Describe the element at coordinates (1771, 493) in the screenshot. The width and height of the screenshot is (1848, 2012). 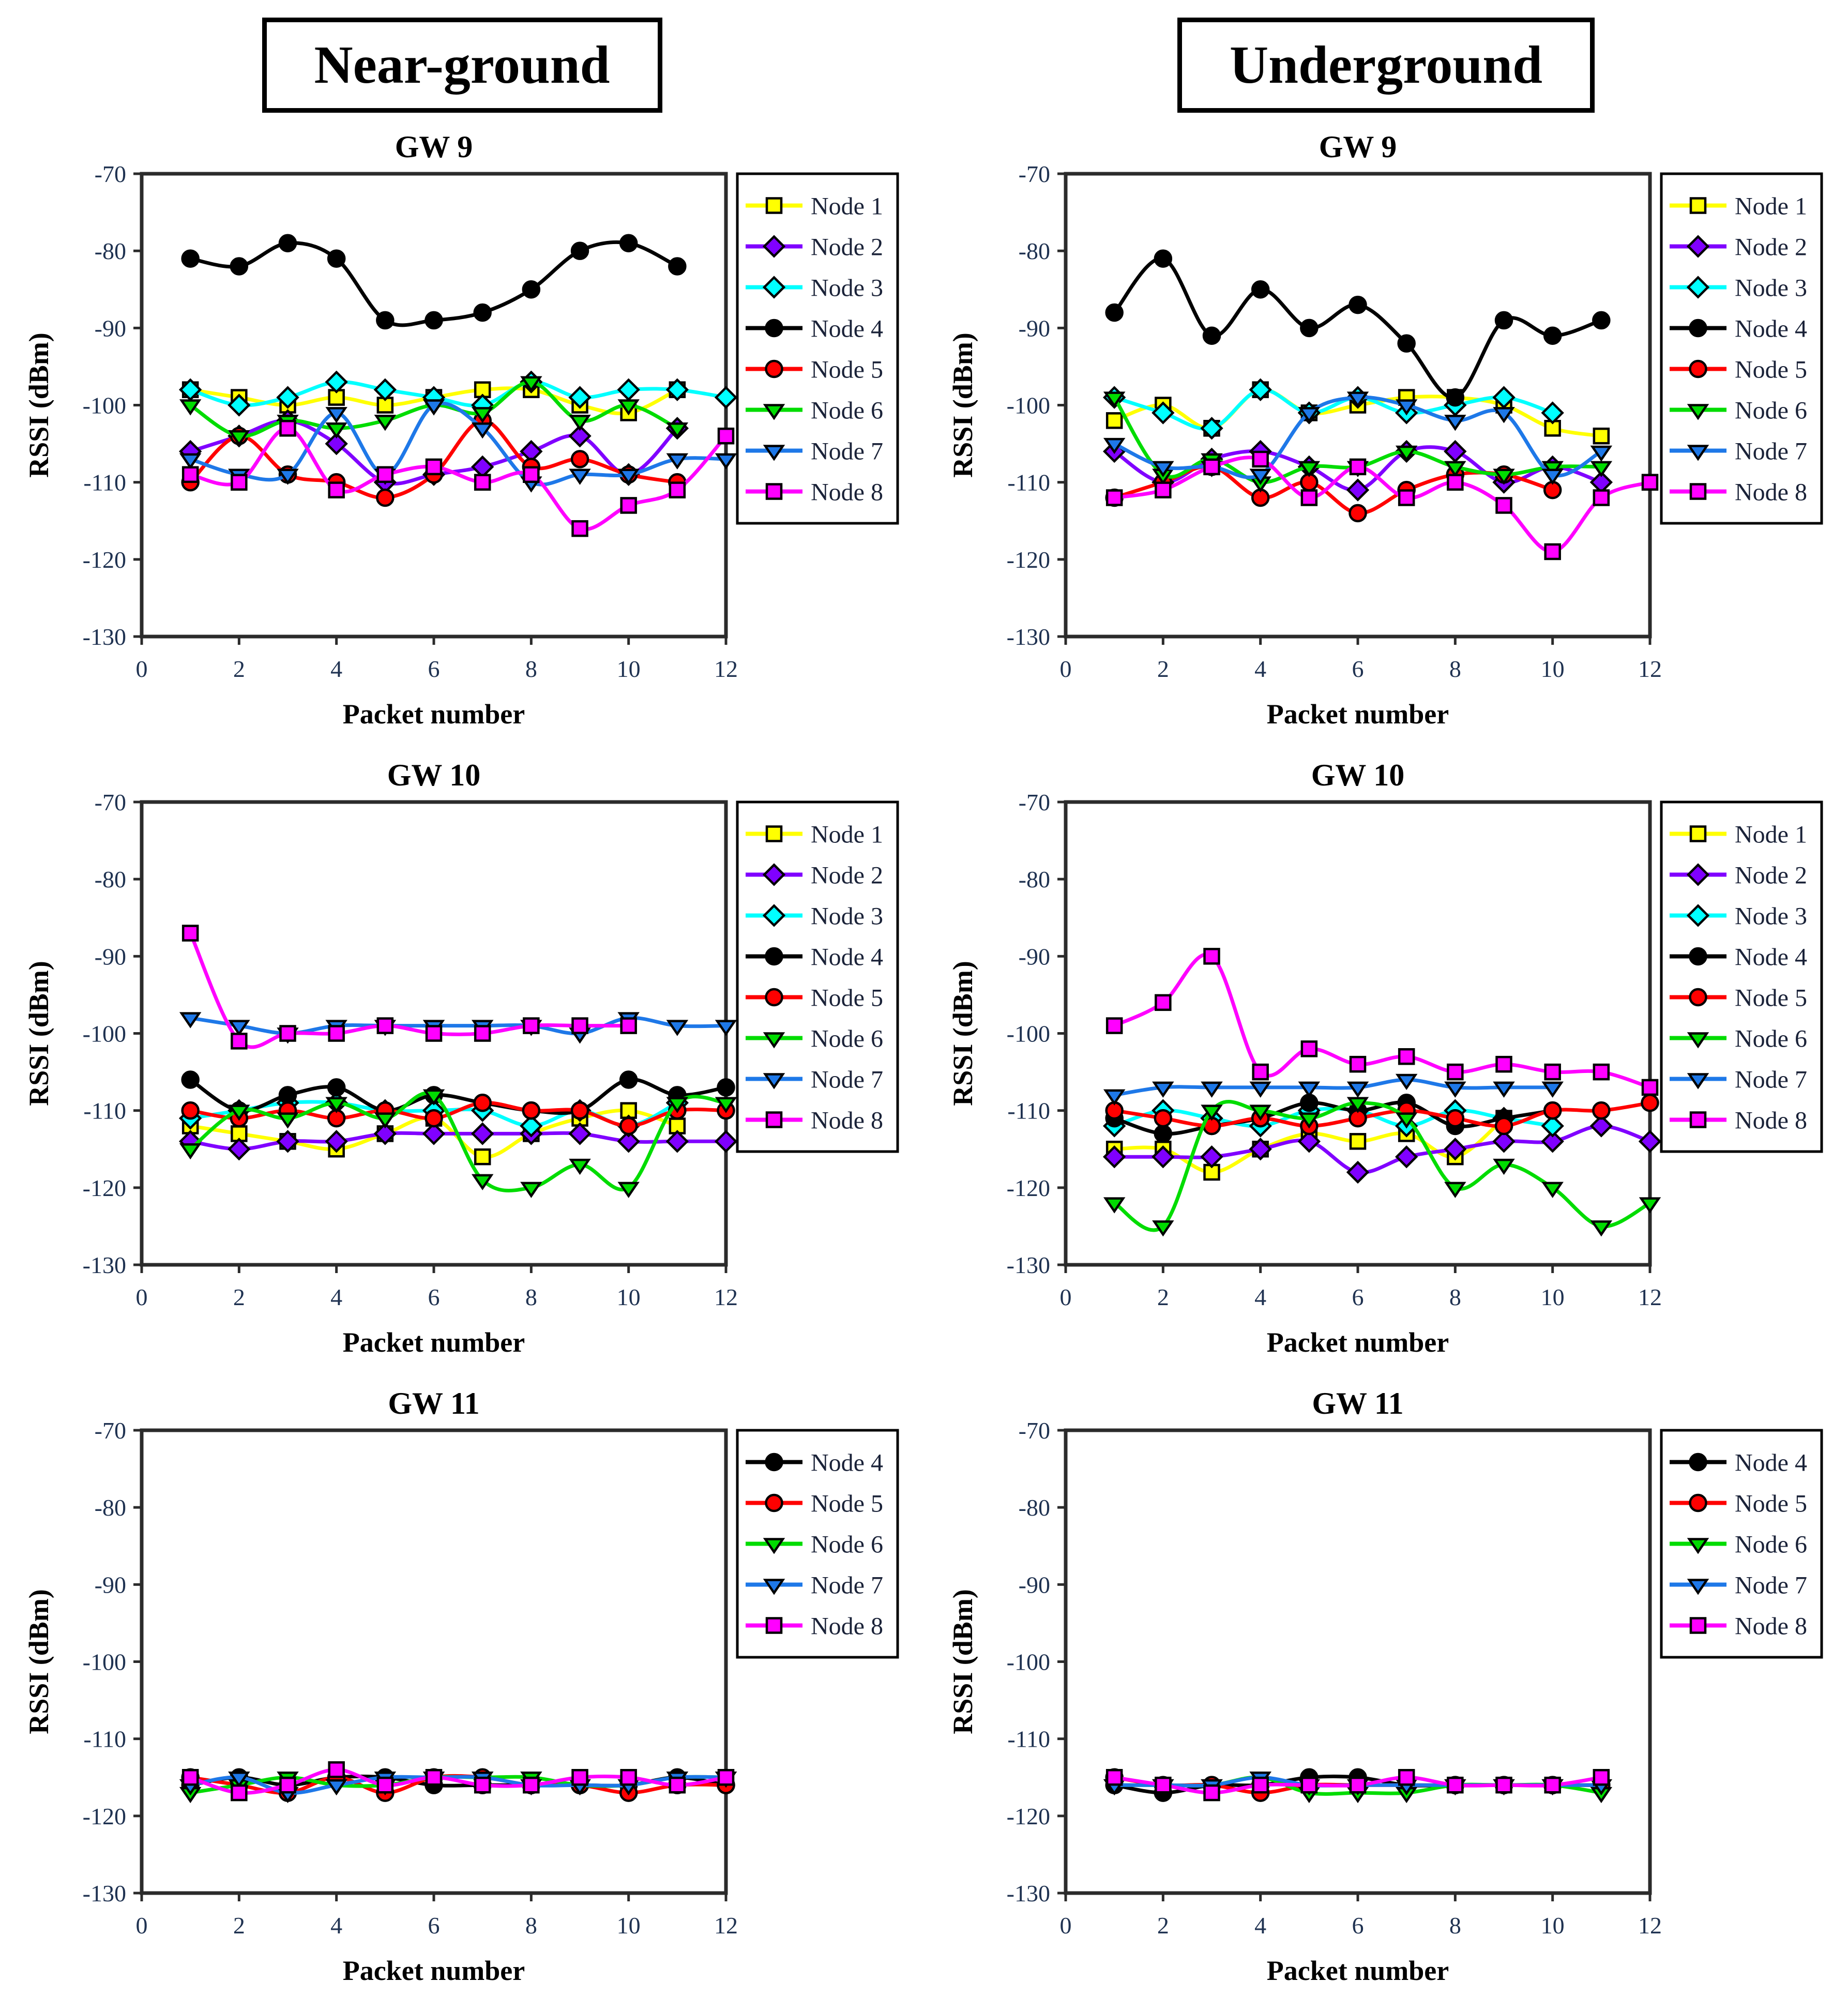
I see `legend-label: Node 8` at that location.